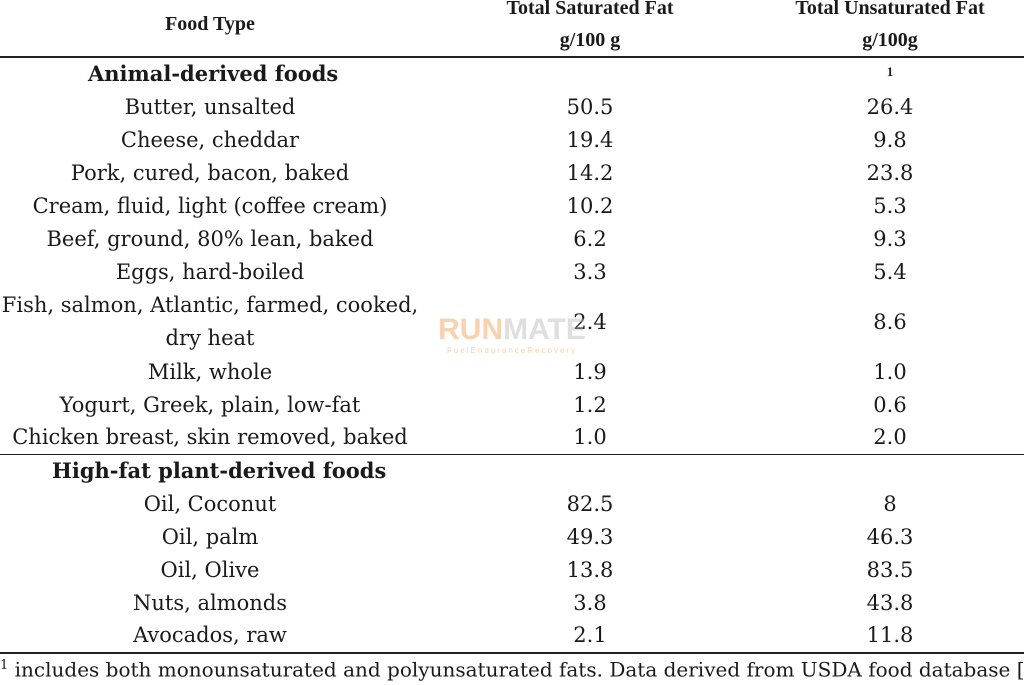 The height and width of the screenshot is (685, 1024). I want to click on food-name: Avocados, raw, so click(210, 635).